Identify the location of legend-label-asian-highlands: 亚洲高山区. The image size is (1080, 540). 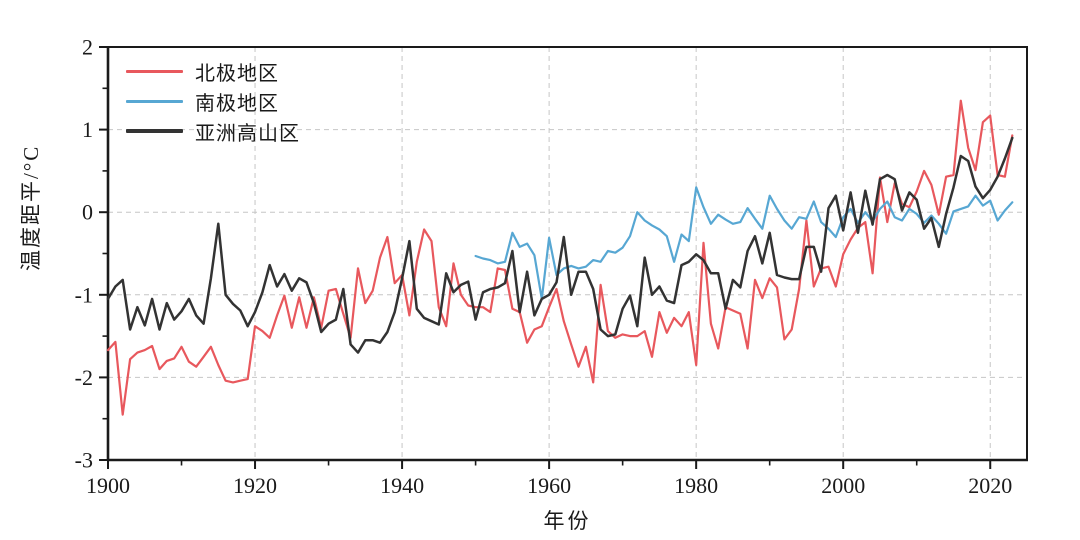
(247, 133).